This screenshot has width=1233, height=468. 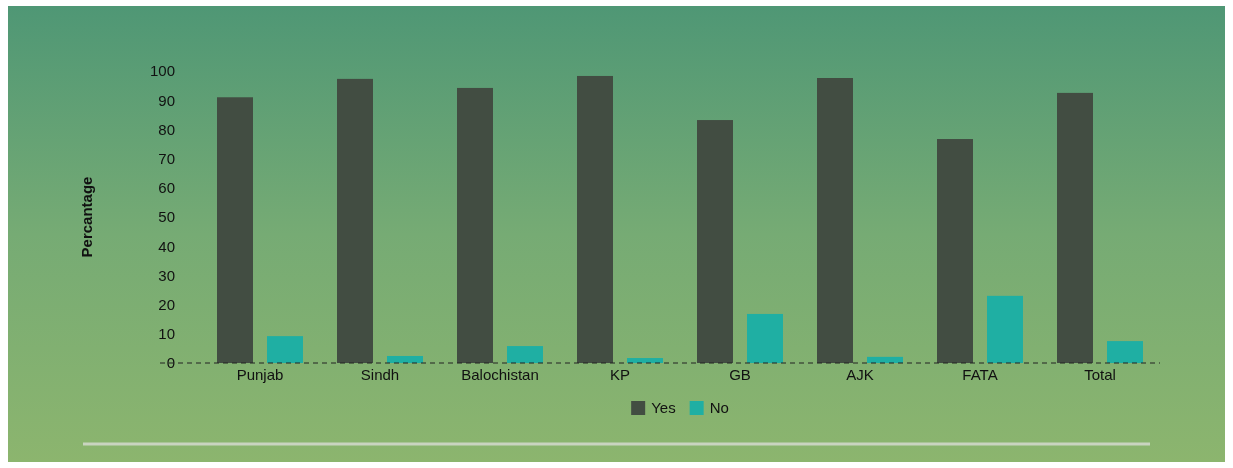 I want to click on y-tick-label: 60, so click(x=166, y=188).